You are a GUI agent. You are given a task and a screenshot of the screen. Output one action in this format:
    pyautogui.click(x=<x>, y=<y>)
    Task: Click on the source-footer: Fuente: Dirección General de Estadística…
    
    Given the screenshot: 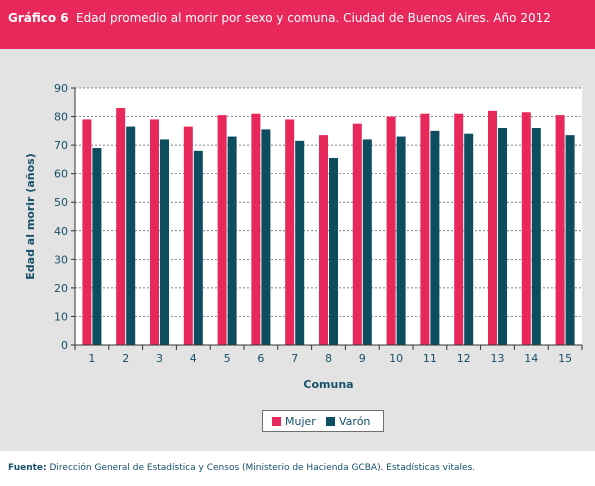 What is the action you would take?
    pyautogui.click(x=297, y=468)
    